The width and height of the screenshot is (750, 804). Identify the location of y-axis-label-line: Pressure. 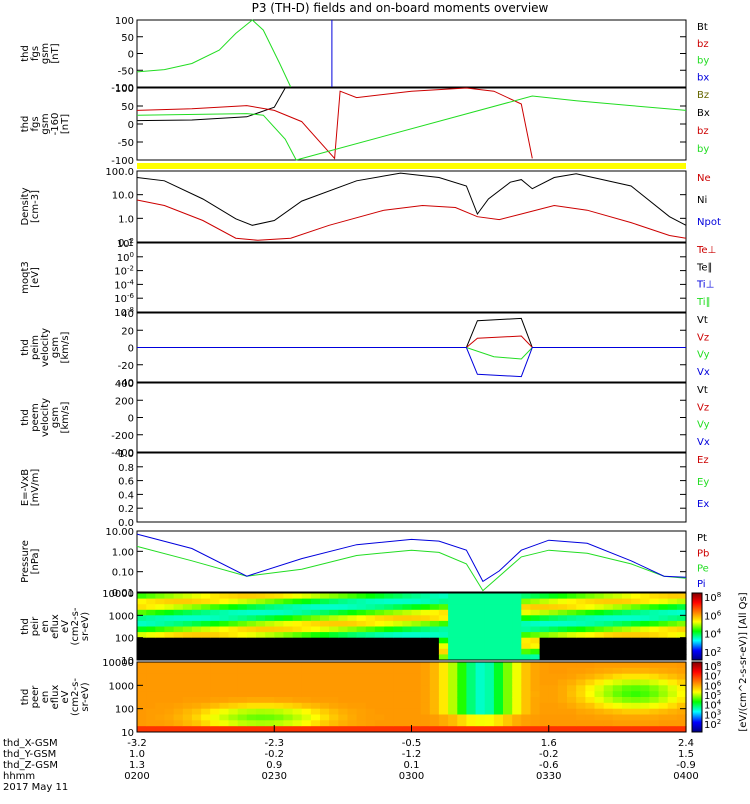
(25, 561).